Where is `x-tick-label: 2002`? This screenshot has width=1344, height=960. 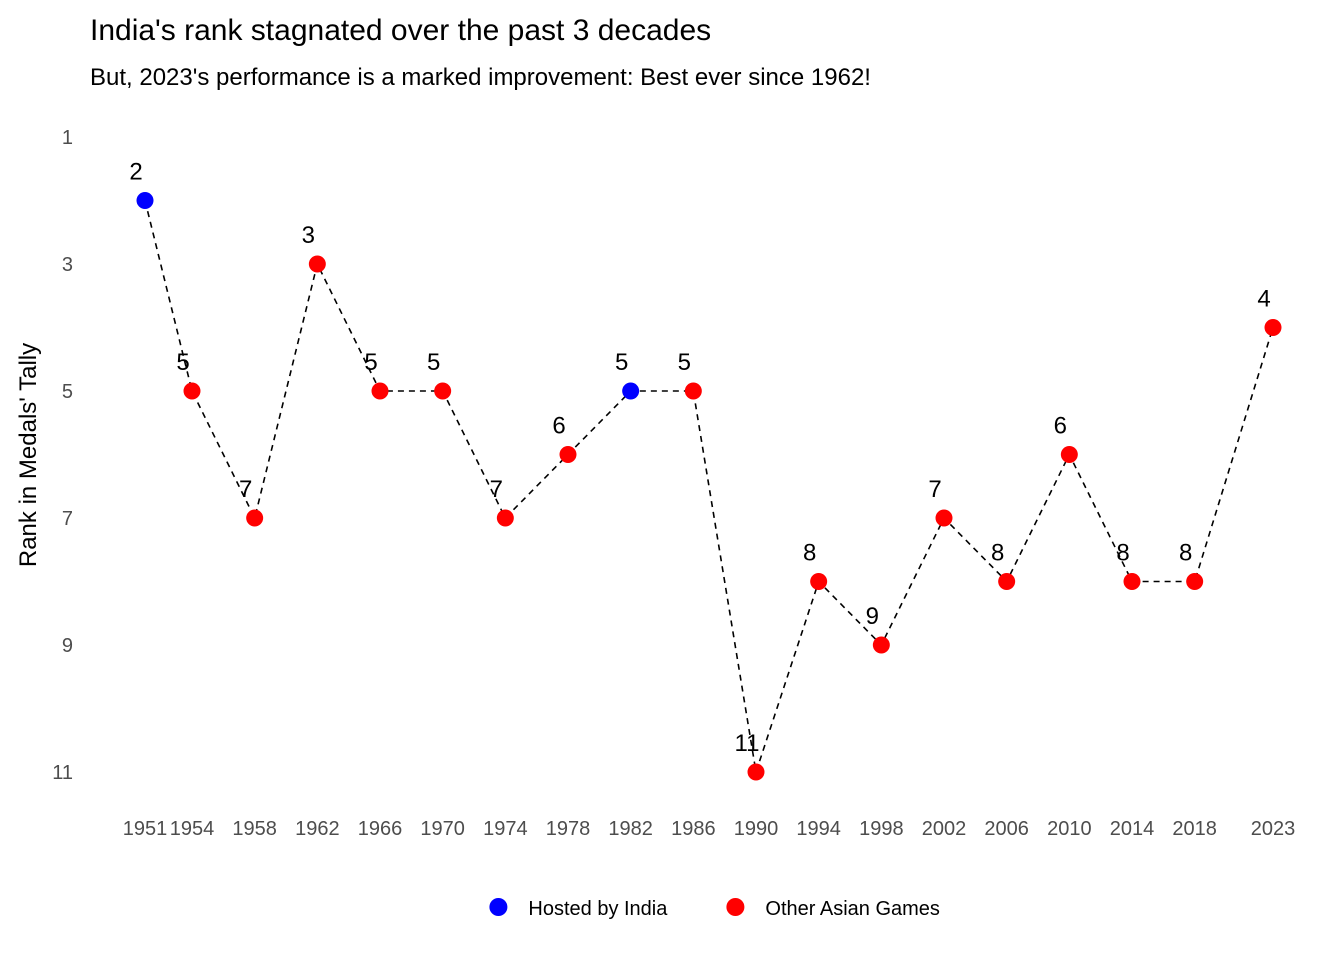 x-tick-label: 2002 is located at coordinates (944, 829).